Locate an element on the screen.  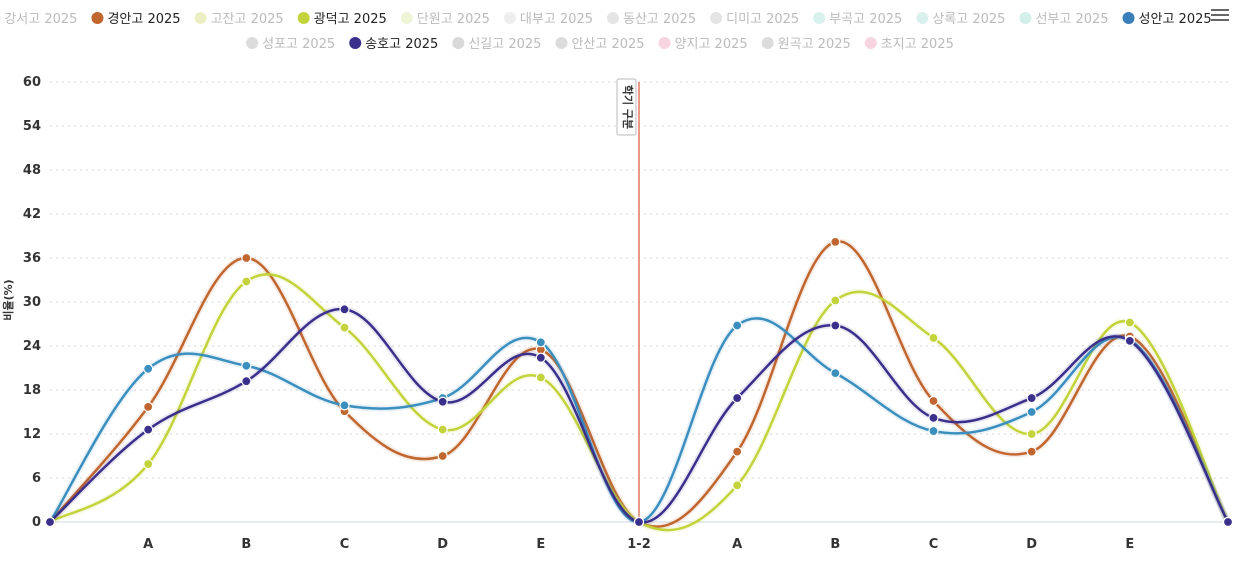
legend-item: 대부고 2025 is located at coordinates (548, 19).